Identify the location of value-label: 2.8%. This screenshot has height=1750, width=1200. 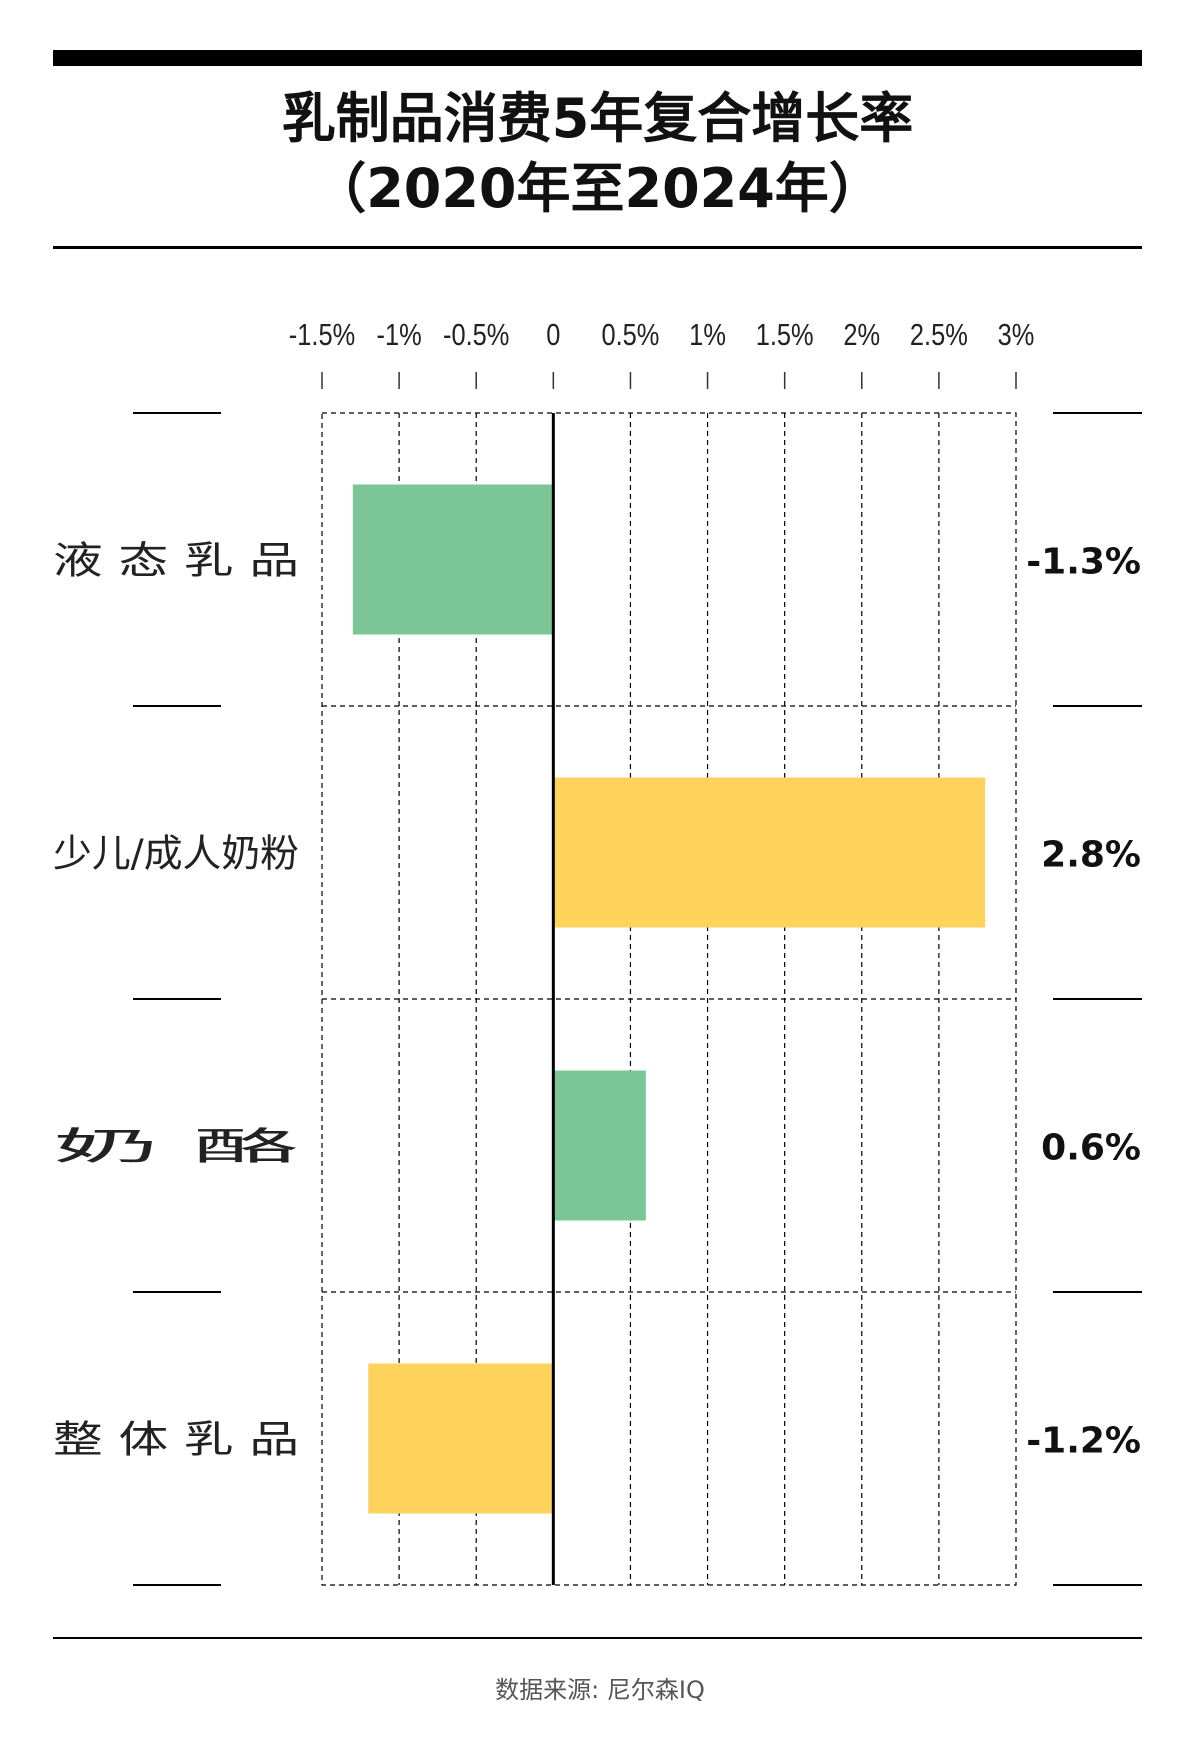
(1091, 855).